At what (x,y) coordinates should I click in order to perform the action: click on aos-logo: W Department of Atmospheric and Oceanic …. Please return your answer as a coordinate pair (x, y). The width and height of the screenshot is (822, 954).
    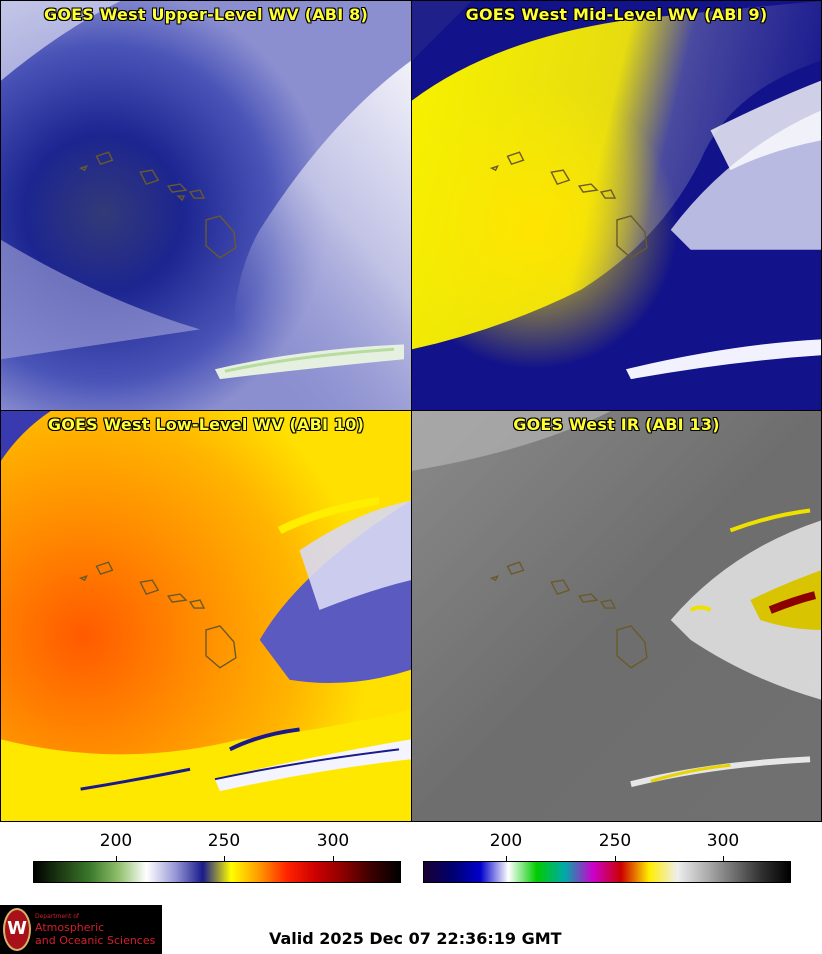
    Looking at the image, I should click on (81, 929).